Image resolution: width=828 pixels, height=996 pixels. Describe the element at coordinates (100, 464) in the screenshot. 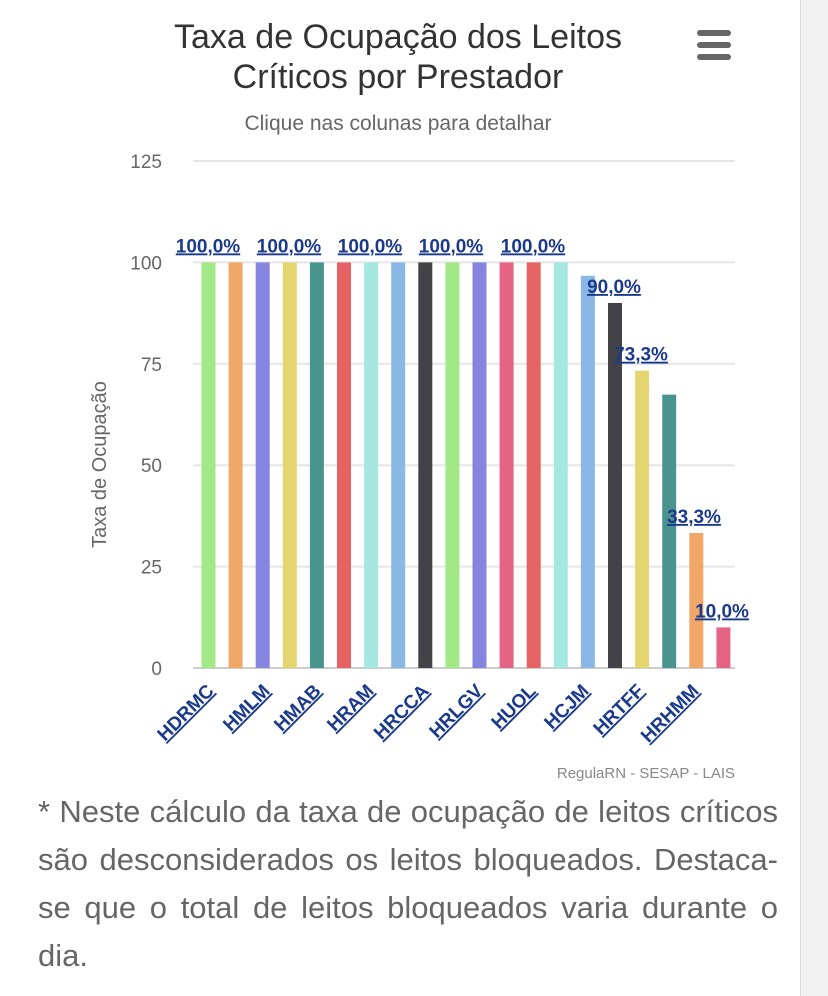

I see `y-axis-label: Taxa de Ocupação` at that location.